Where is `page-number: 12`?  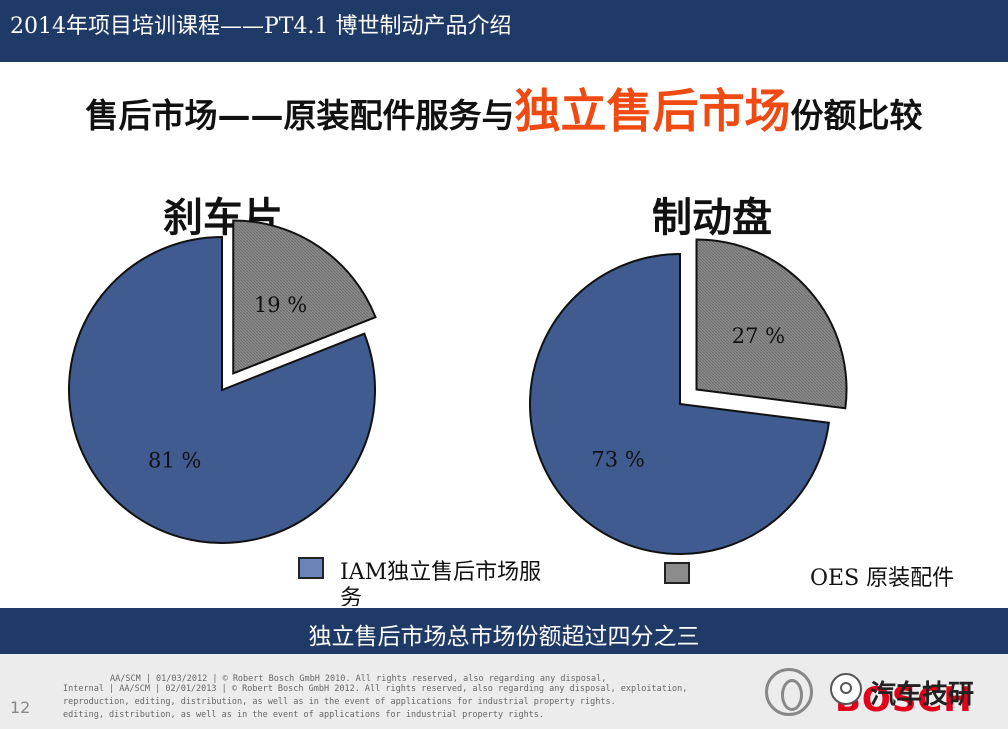 page-number: 12 is located at coordinates (20, 707).